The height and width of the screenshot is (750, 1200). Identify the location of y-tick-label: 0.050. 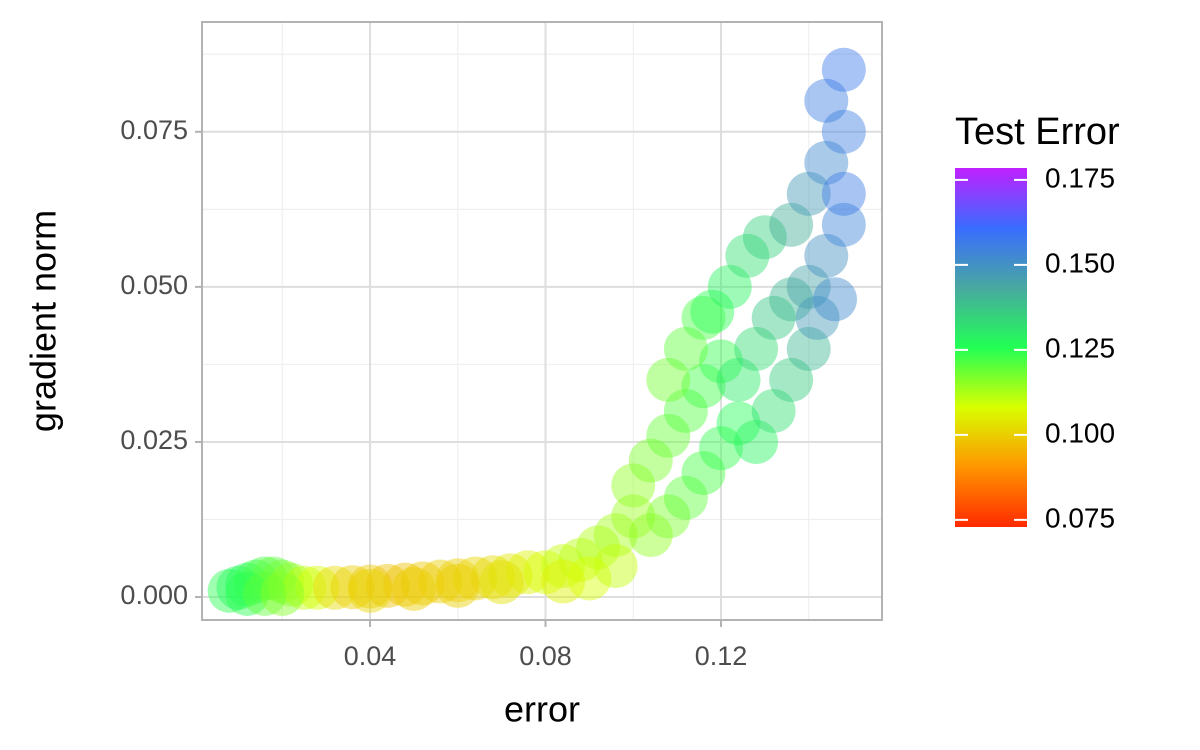
(154, 285).